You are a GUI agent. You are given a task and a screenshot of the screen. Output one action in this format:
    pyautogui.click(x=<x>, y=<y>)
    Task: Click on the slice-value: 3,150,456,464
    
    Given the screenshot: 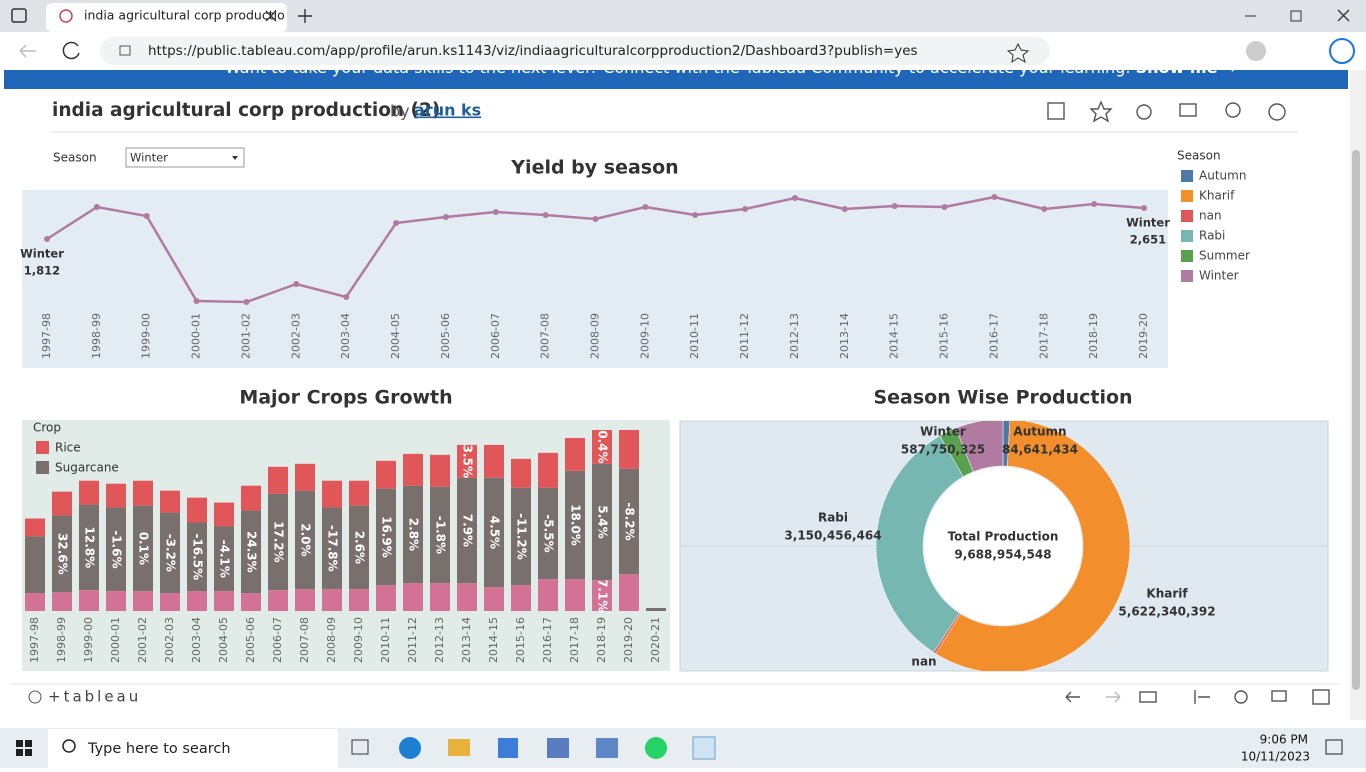 What is the action you would take?
    pyautogui.click(x=832, y=536)
    